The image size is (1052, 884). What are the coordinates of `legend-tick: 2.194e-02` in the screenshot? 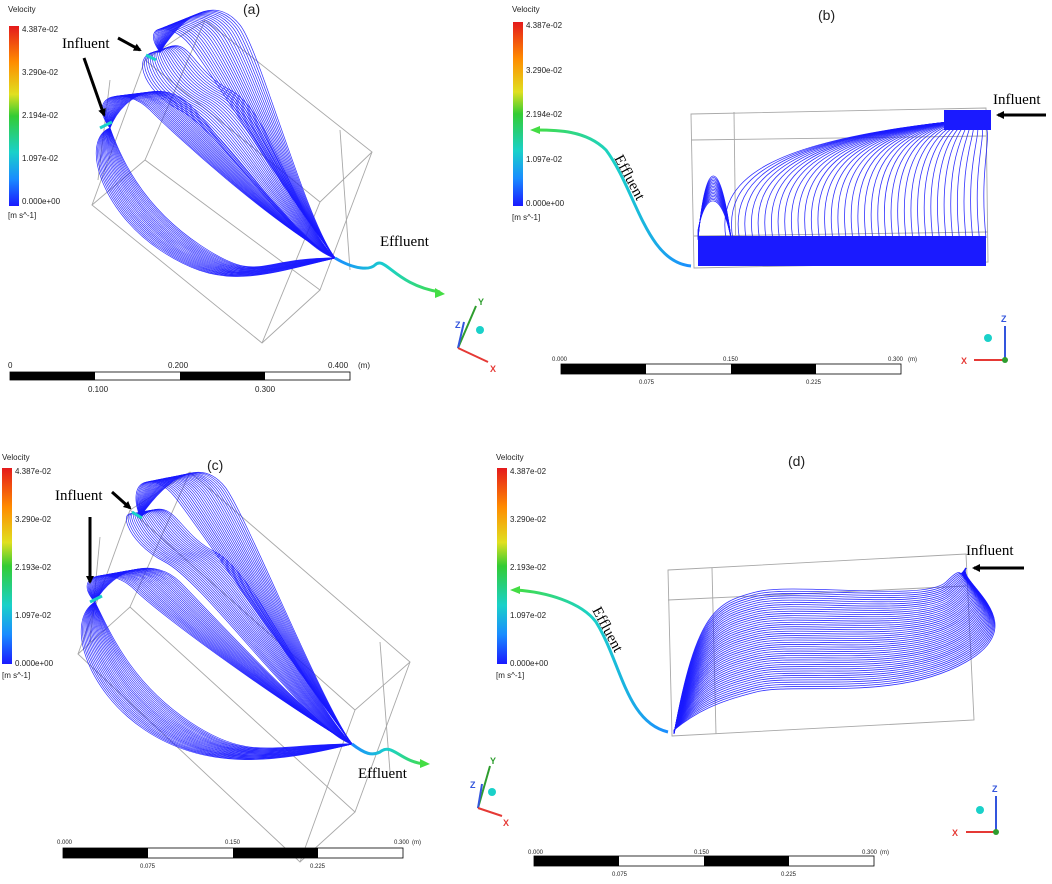 It's located at (40, 115).